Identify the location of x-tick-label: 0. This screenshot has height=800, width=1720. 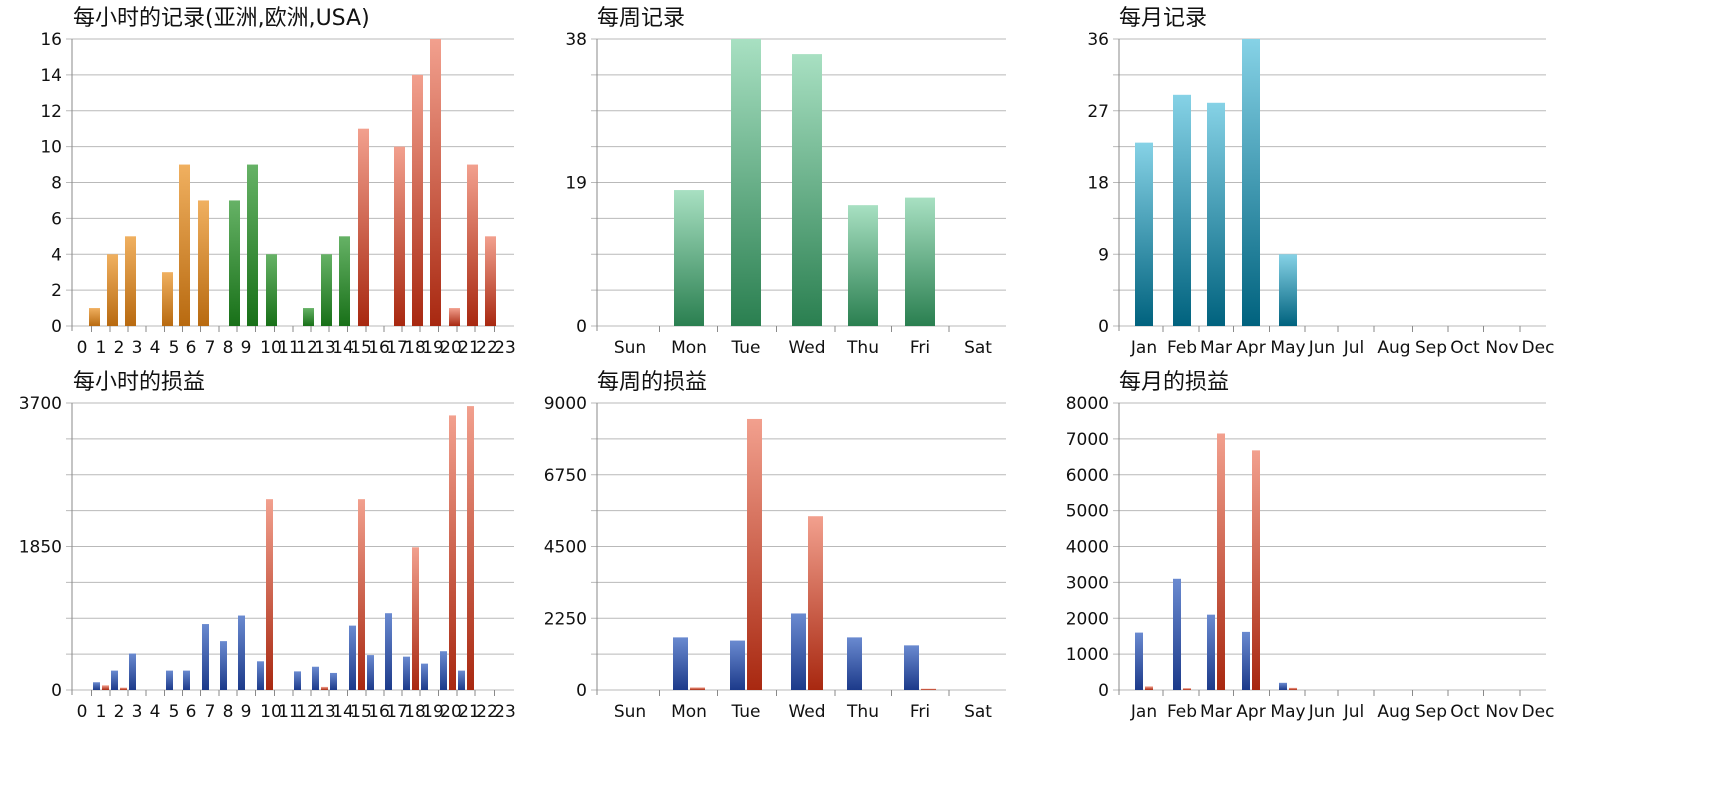
(82, 712).